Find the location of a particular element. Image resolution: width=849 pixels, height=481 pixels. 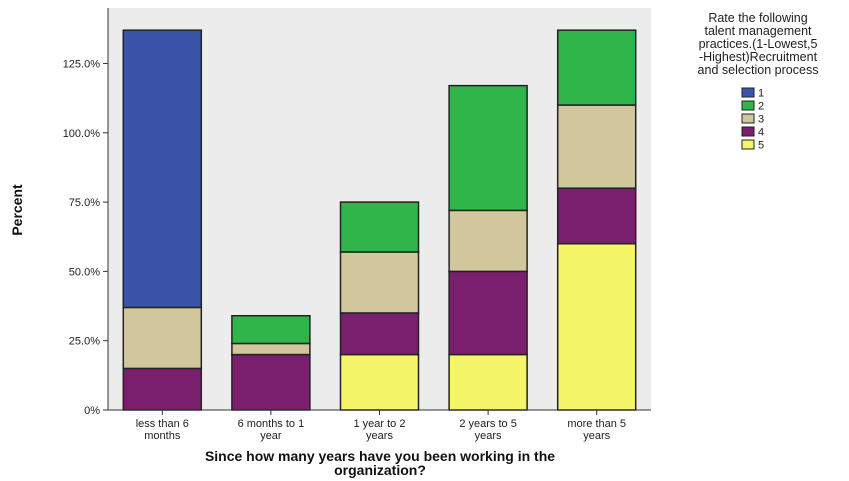

y-tick-label: 25.0% is located at coordinates (84, 342).